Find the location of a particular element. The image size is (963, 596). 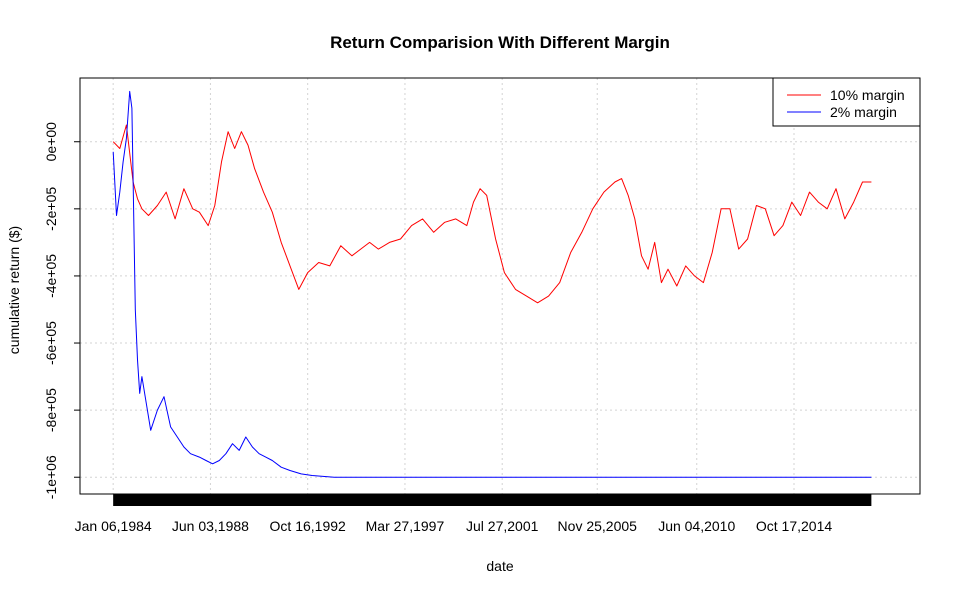

legend: 10% margin 2% margin is located at coordinates (846, 102).